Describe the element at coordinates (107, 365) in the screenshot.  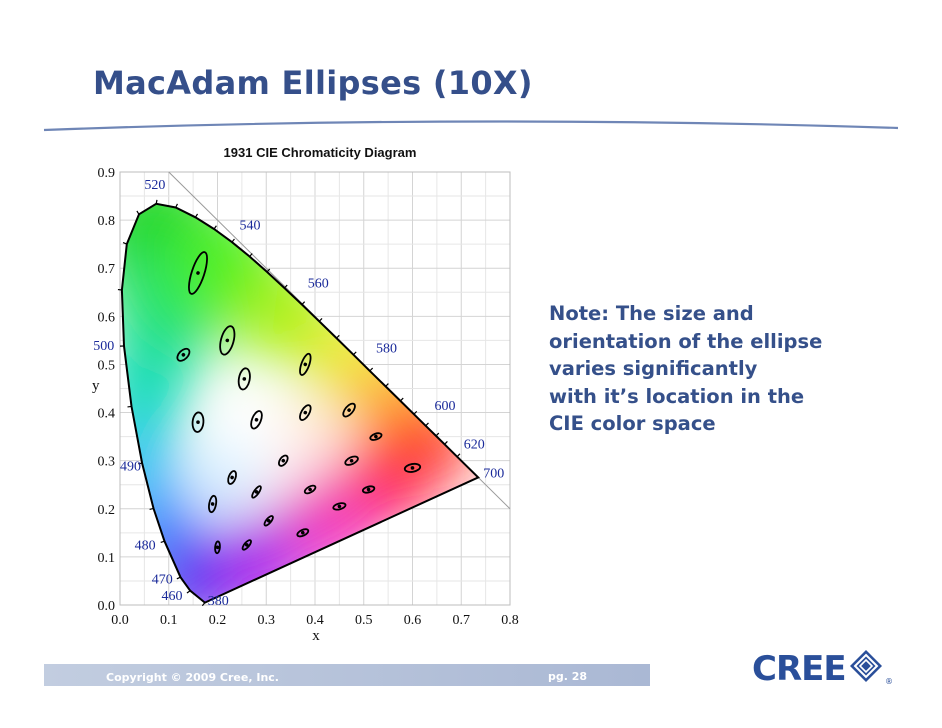
I see `y-tick-label: 0.5` at that location.